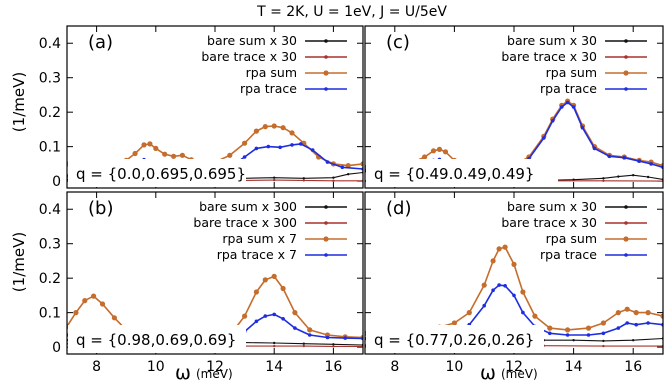  What do you see at coordinates (50, 79) in the screenshot?
I see `y-tick-label: 0.3` at bounding box center [50, 79].